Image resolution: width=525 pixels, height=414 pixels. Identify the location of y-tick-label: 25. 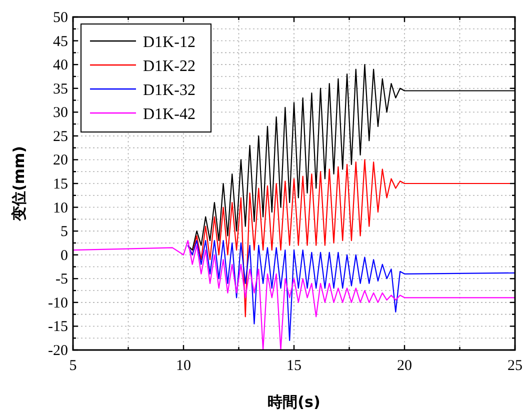
(60, 136).